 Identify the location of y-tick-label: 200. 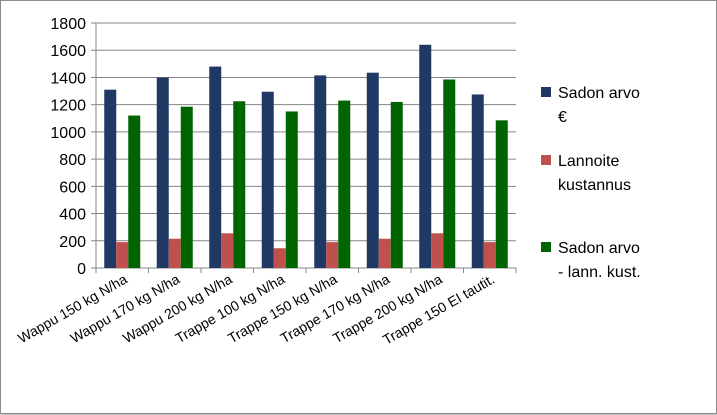
(72, 242).